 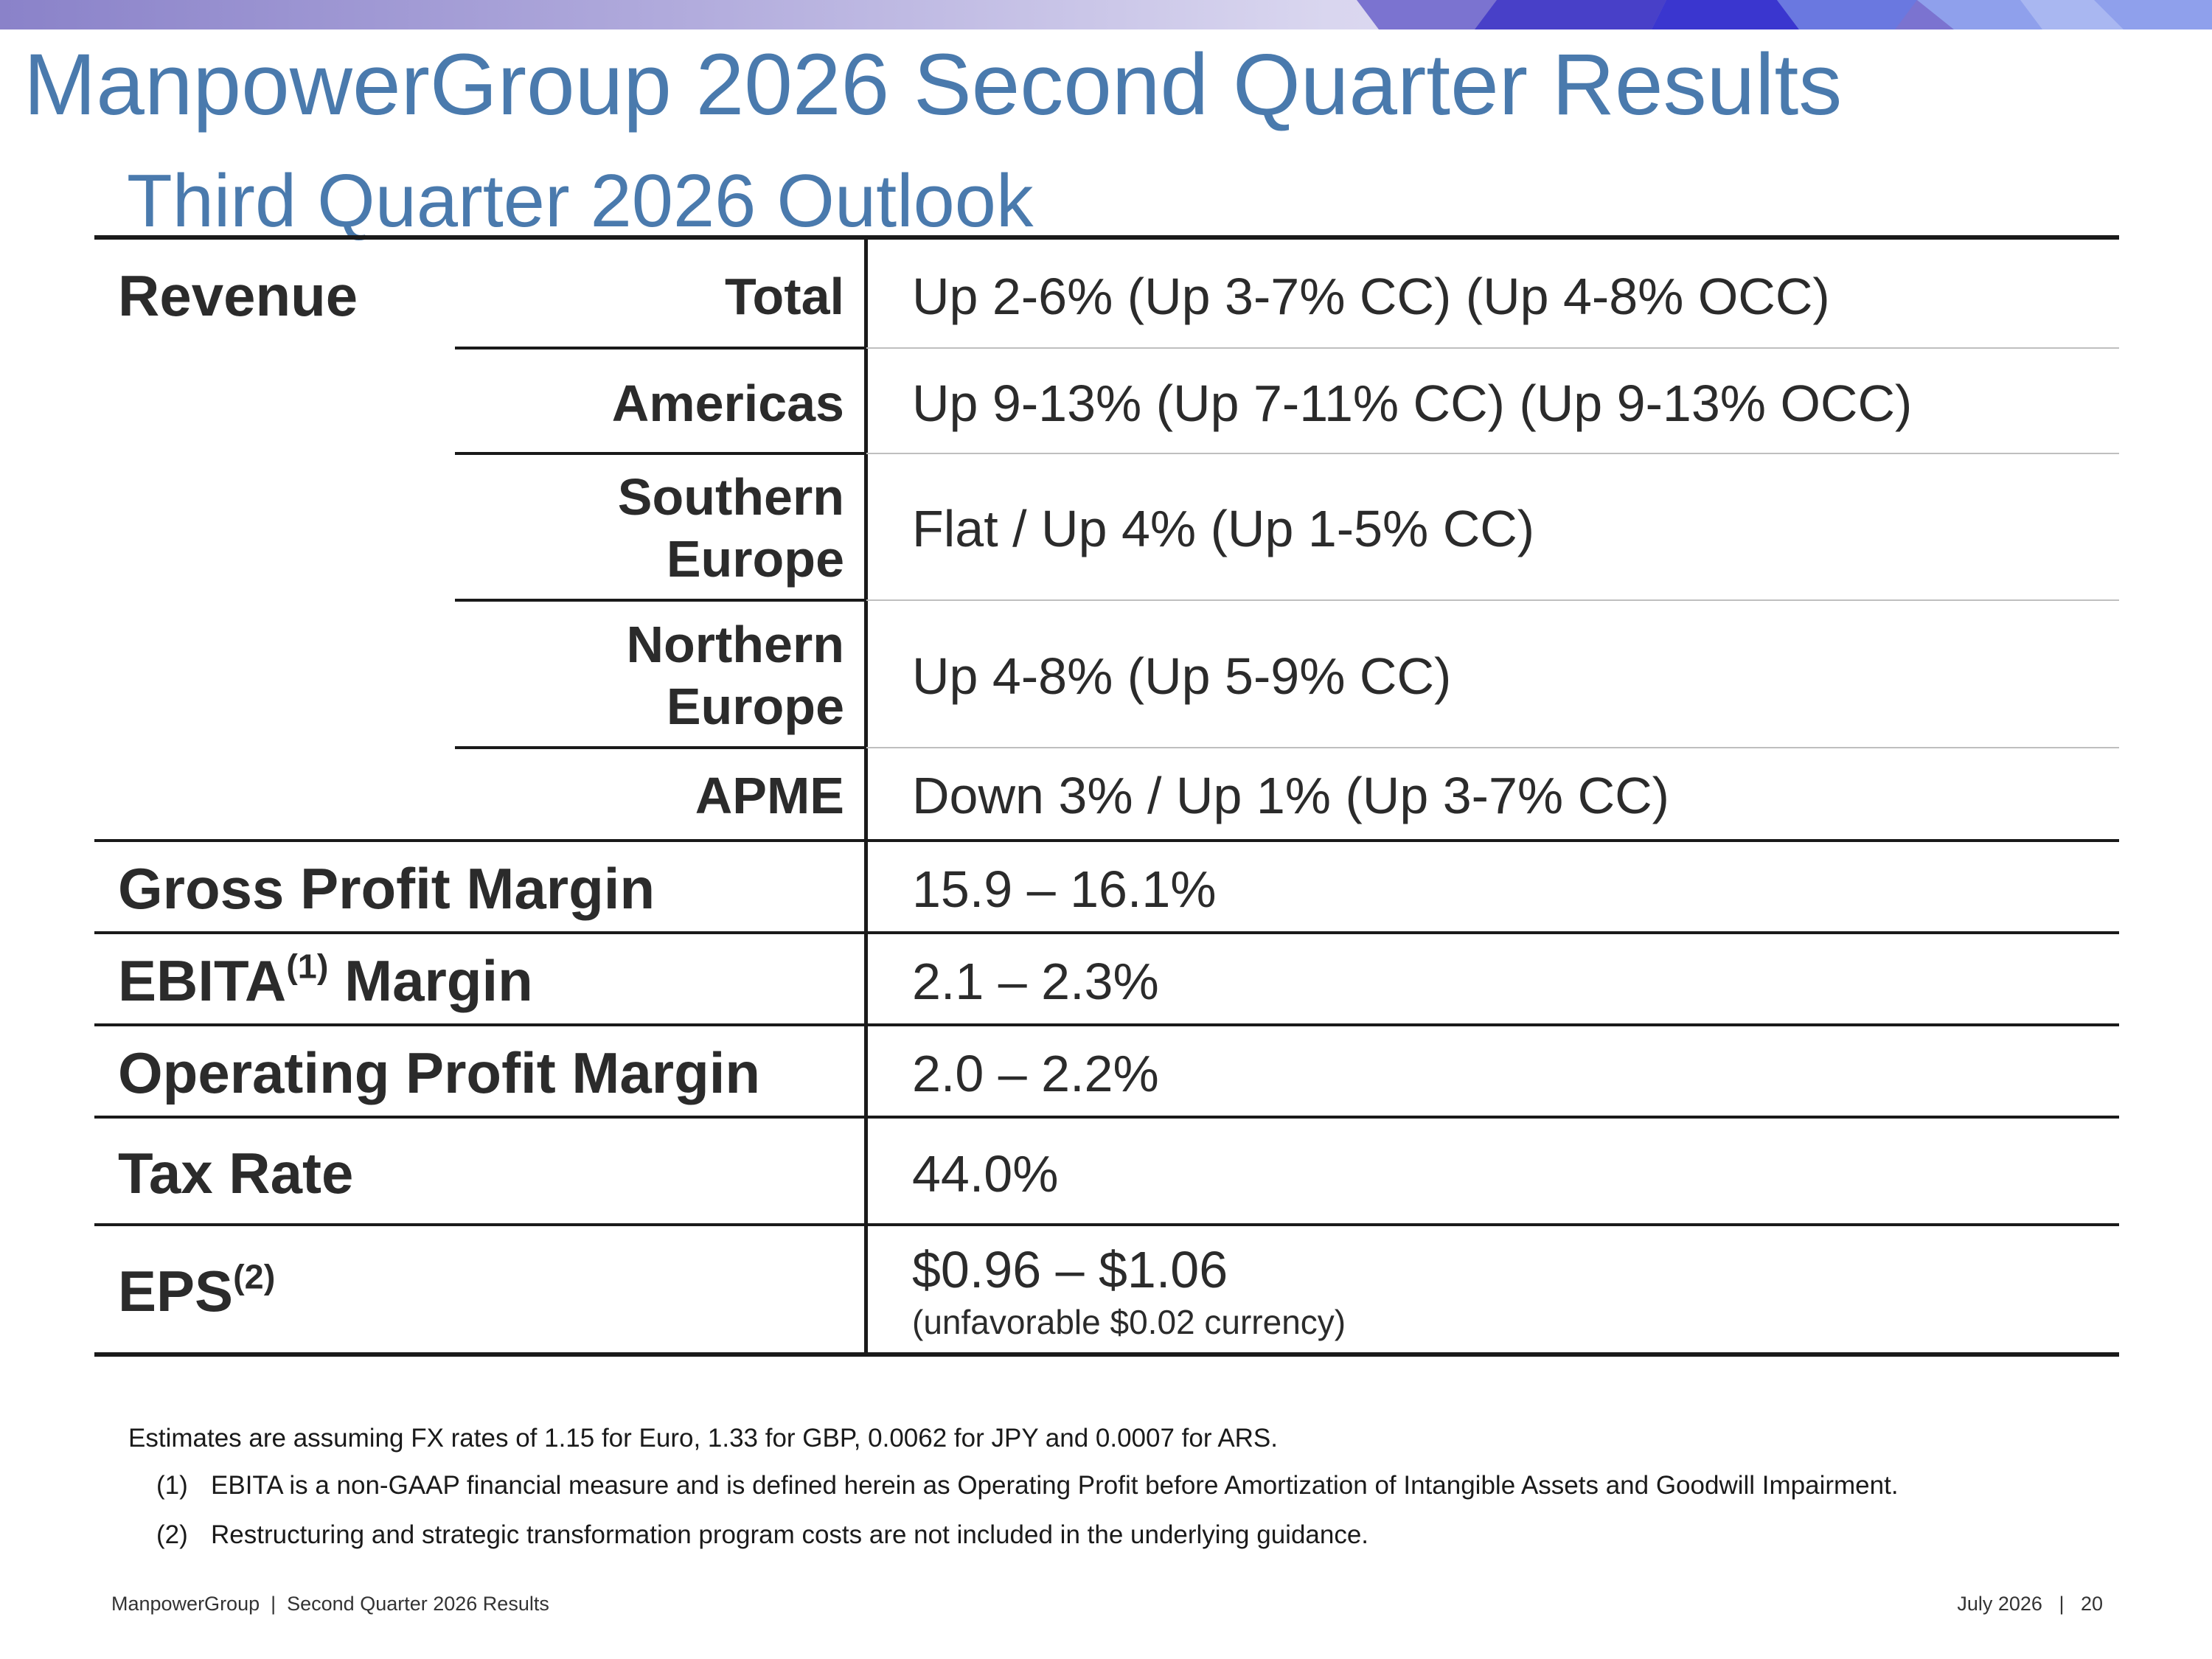 I want to click on eps-value: $0.96 – $1.06, so click(x=1070, y=1269).